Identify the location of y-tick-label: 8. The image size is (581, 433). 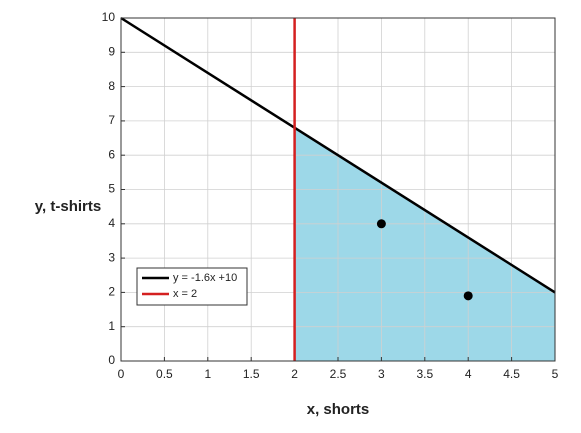
(111, 86).